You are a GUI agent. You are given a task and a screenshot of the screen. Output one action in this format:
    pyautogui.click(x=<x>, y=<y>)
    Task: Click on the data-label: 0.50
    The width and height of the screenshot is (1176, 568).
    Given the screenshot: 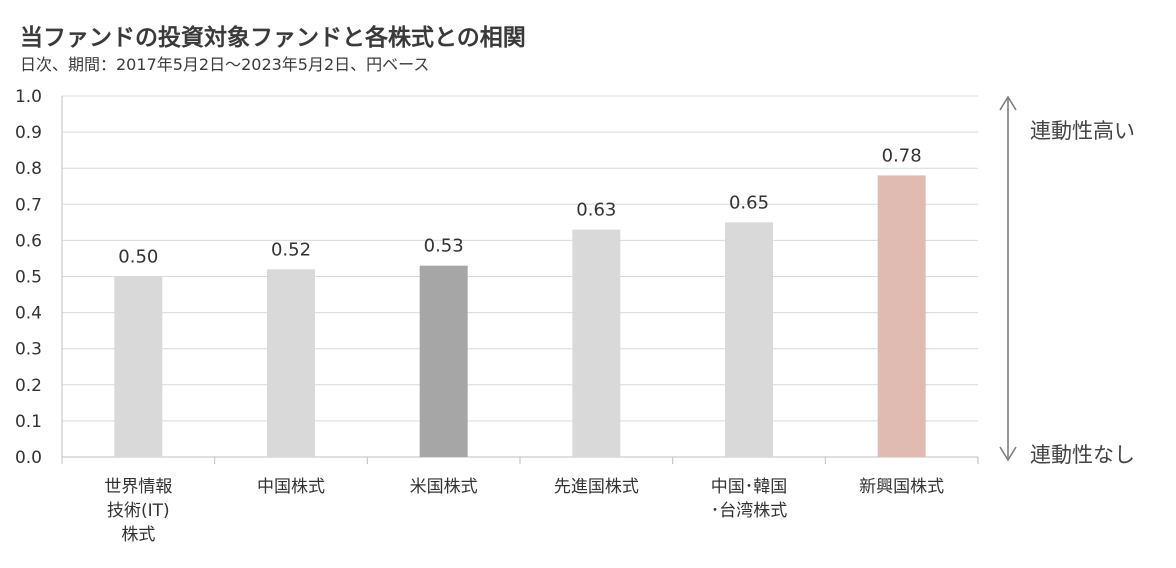 What is the action you would take?
    pyautogui.click(x=138, y=257)
    